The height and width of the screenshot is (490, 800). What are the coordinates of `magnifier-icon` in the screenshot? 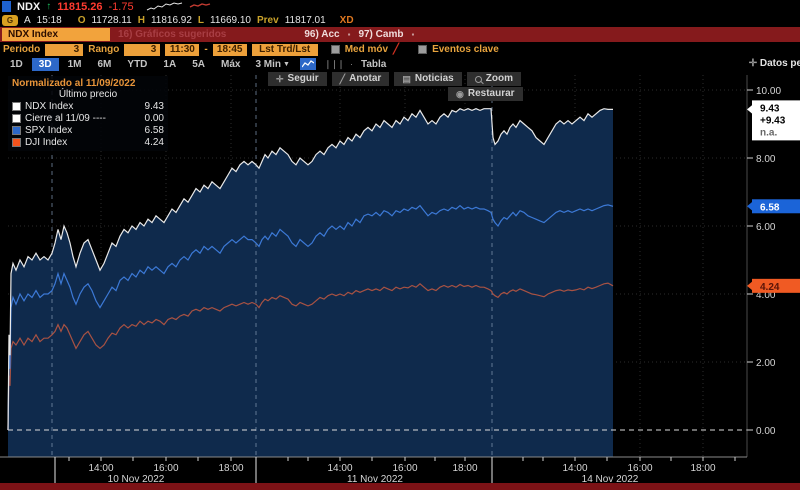 It's located at (478, 79).